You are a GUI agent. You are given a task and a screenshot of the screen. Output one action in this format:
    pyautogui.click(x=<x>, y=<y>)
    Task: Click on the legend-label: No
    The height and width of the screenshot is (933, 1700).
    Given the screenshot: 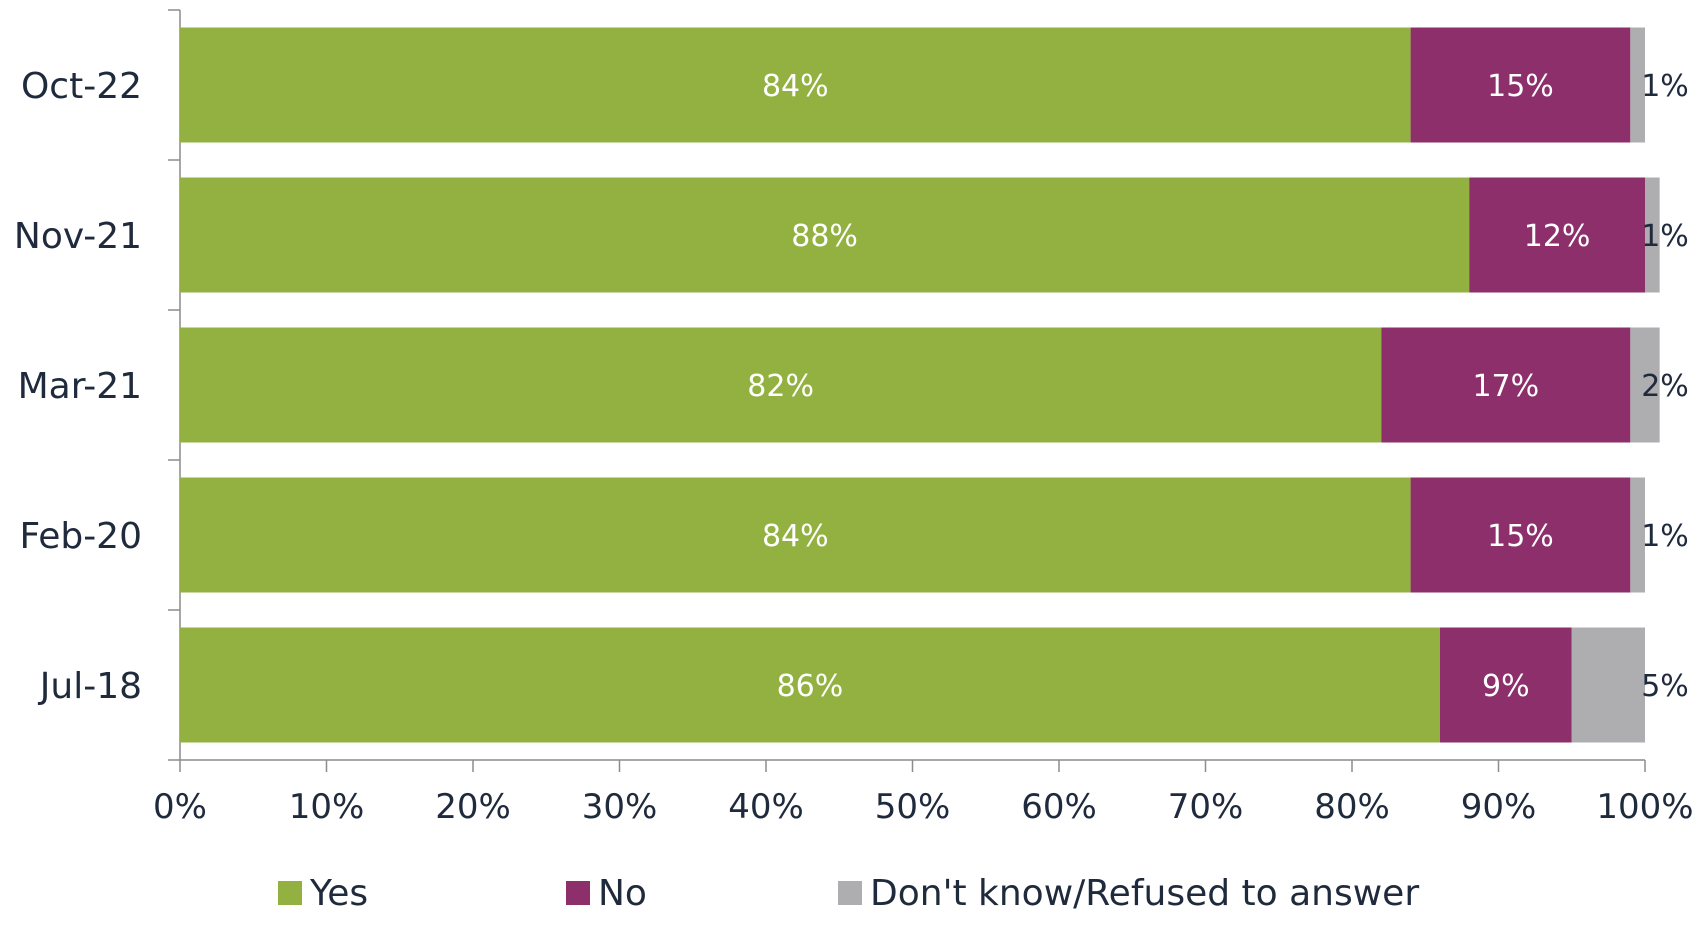 What is the action you would take?
    pyautogui.click(x=622, y=893)
    